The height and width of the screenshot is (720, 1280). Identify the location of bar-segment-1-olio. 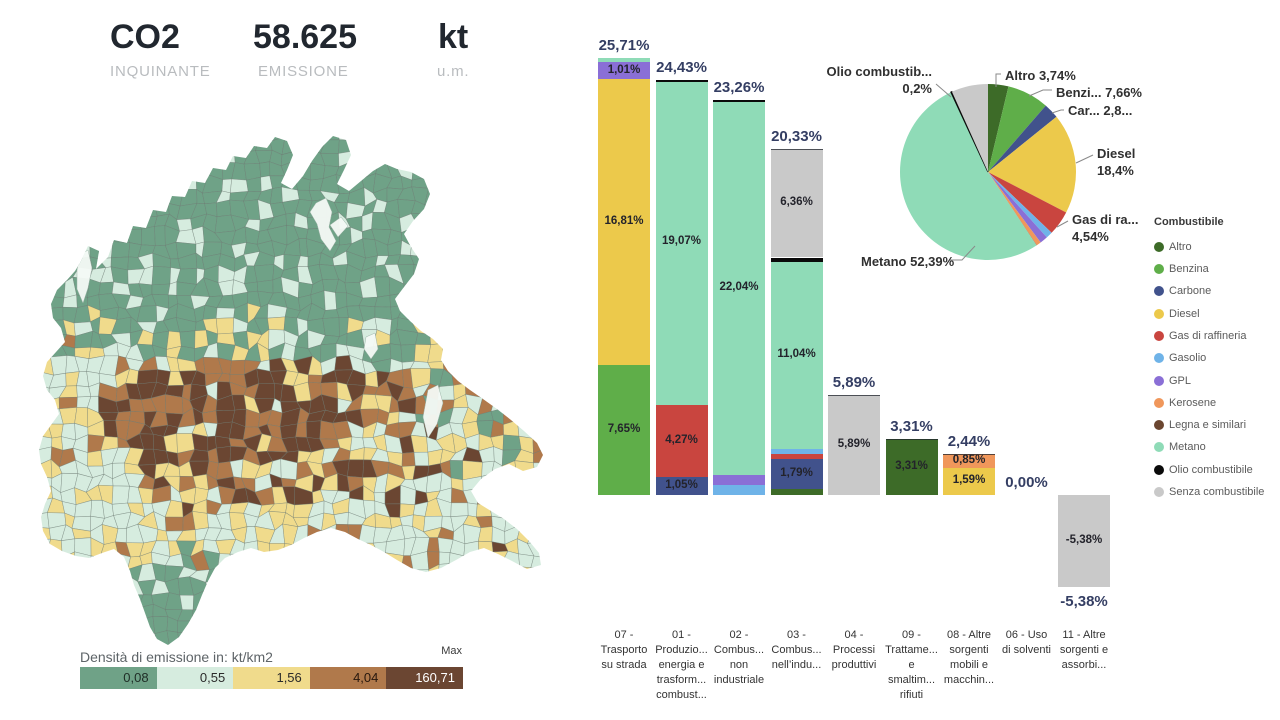
(681, 80).